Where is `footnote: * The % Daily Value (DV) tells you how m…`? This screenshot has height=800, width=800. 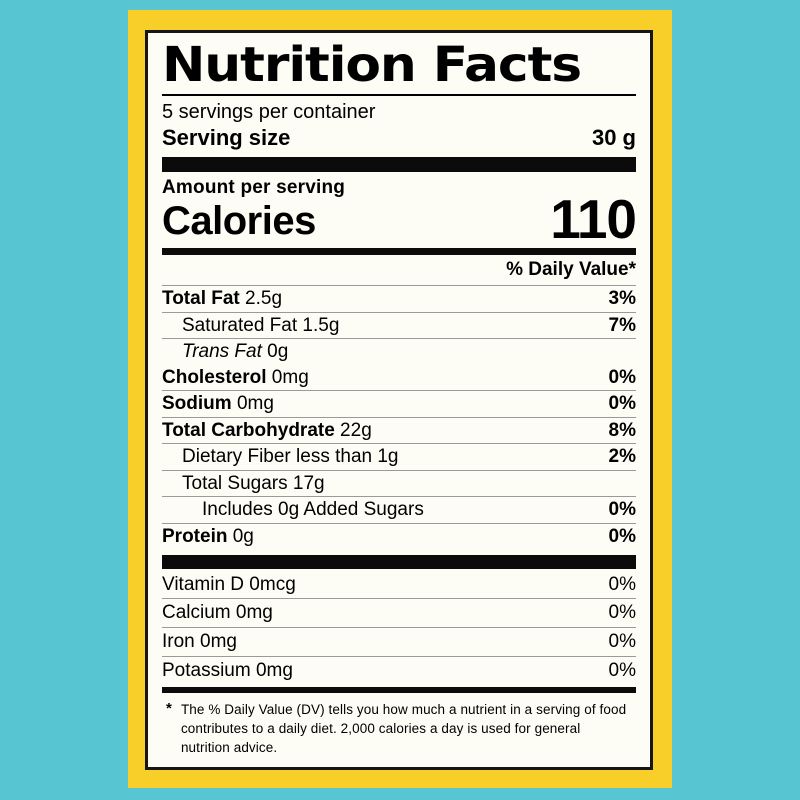 footnote: * The % Daily Value (DV) tells you how m… is located at coordinates (399, 729).